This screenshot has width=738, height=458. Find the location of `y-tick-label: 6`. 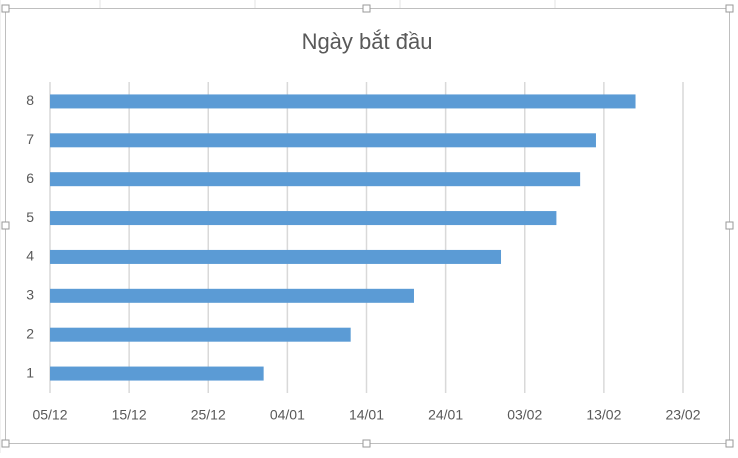

y-tick-label: 6 is located at coordinates (30, 178).